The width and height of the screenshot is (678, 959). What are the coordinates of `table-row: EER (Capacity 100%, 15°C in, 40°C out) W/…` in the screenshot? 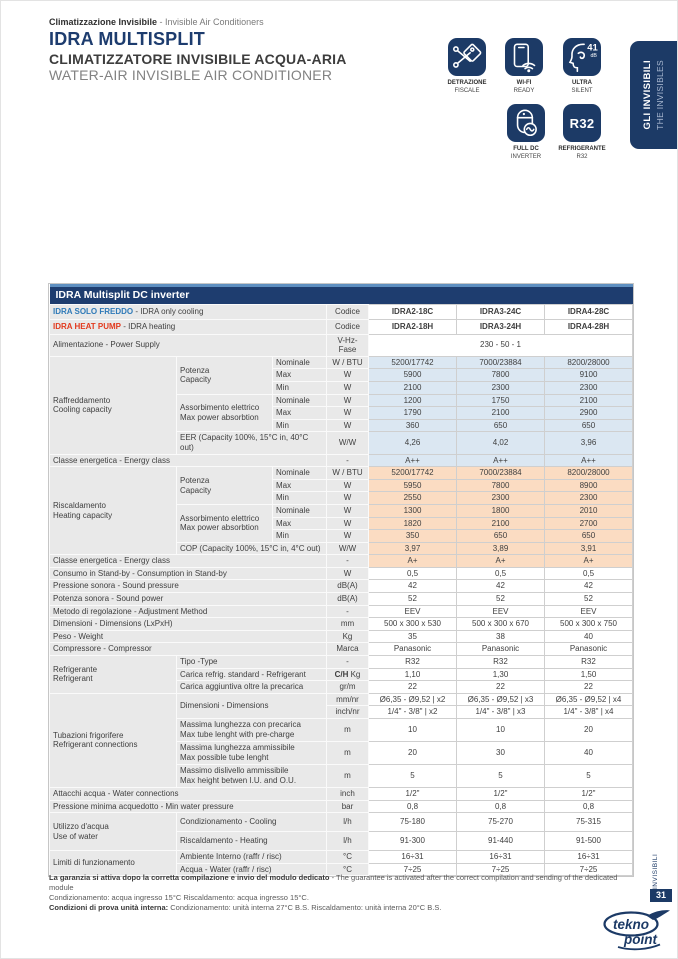 It's located at (341, 443).